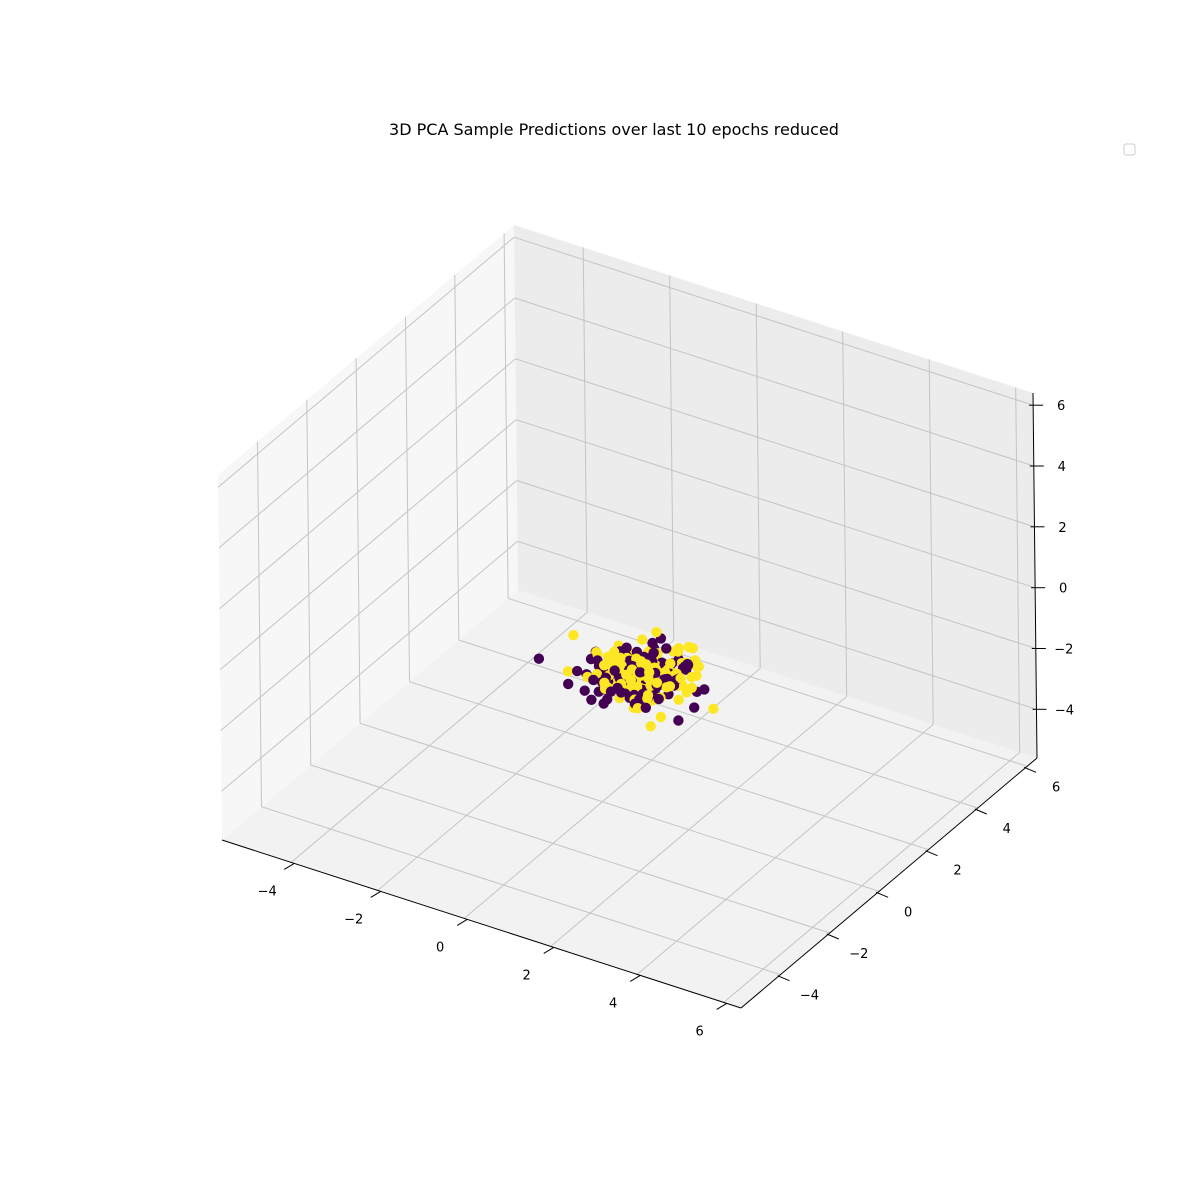 The height and width of the screenshot is (1200, 1200). Describe the element at coordinates (1056, 787) in the screenshot. I see `y-tick-label: 6` at that location.